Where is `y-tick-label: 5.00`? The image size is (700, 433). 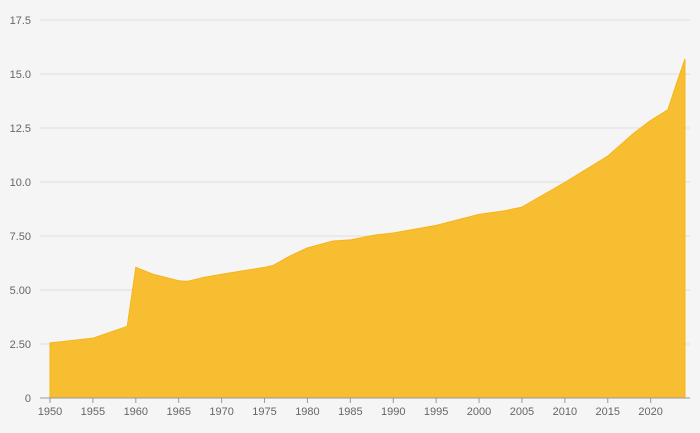
y-tick-label: 5.00 is located at coordinates (20, 291).